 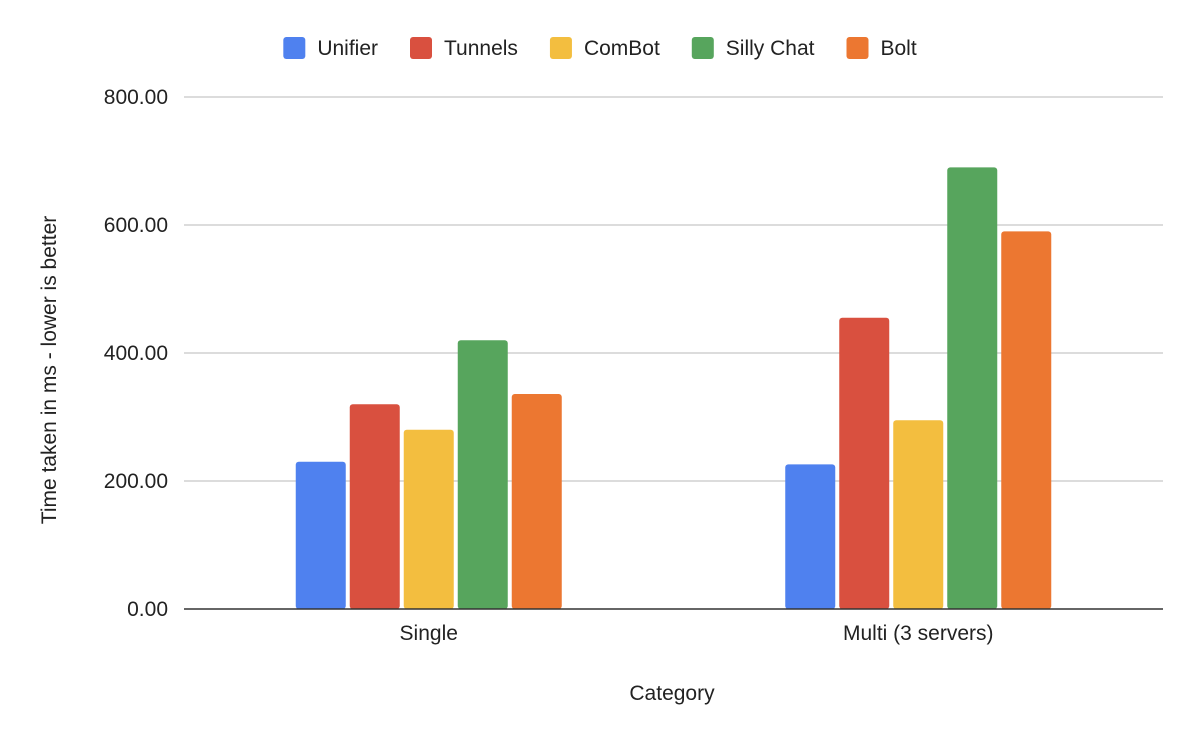 I want to click on y-axis-title: Time taken in ms - lower is better, so click(x=49, y=370).